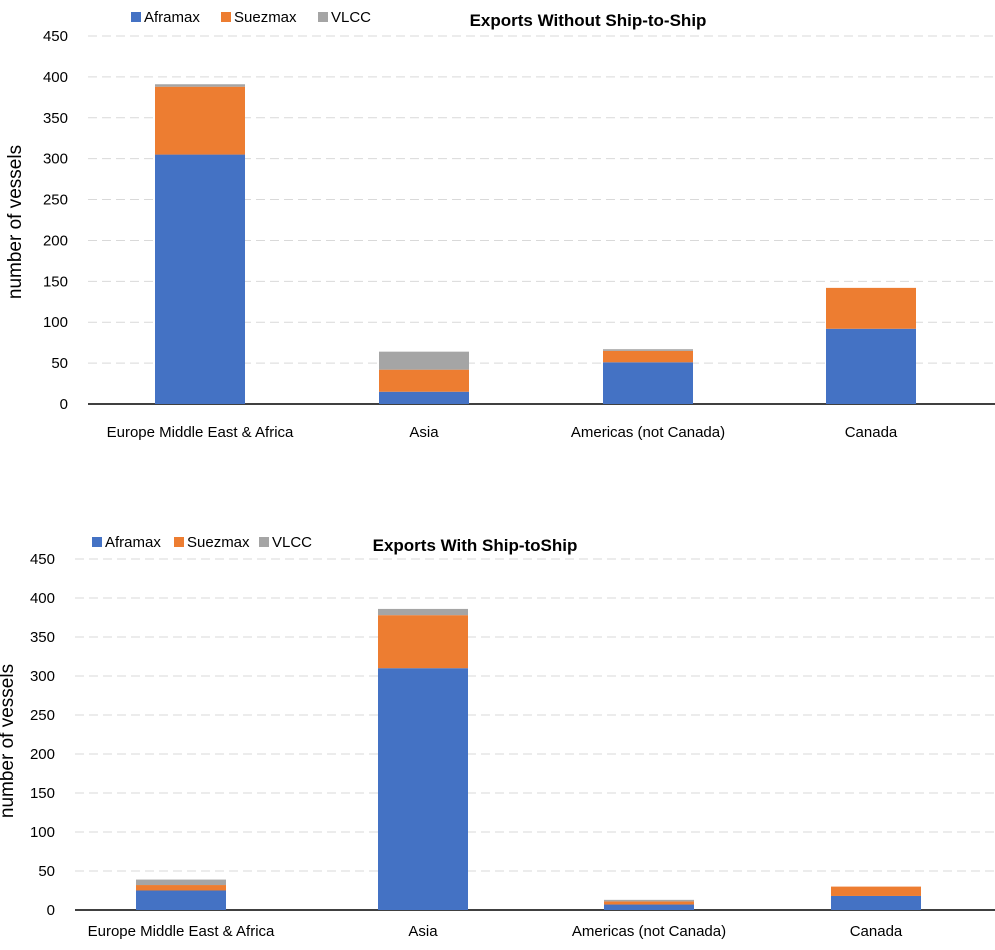 The height and width of the screenshot is (950, 995). I want to click on chart-title: Exports Without Ship-to-Ship, so click(588, 20).